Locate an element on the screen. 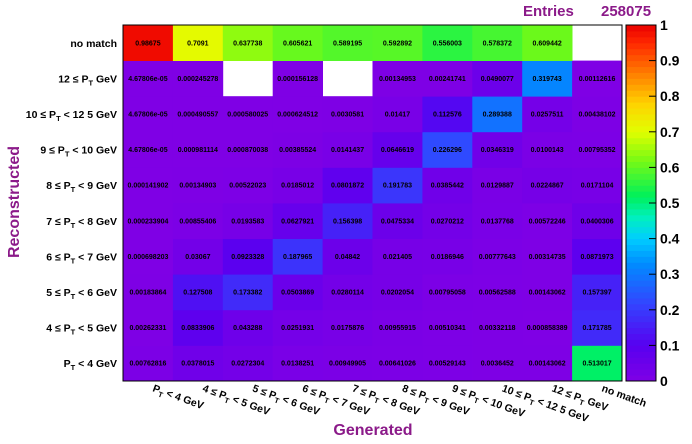 The image size is (692, 444). cell-value-label: 0.637738 is located at coordinates (247, 43).